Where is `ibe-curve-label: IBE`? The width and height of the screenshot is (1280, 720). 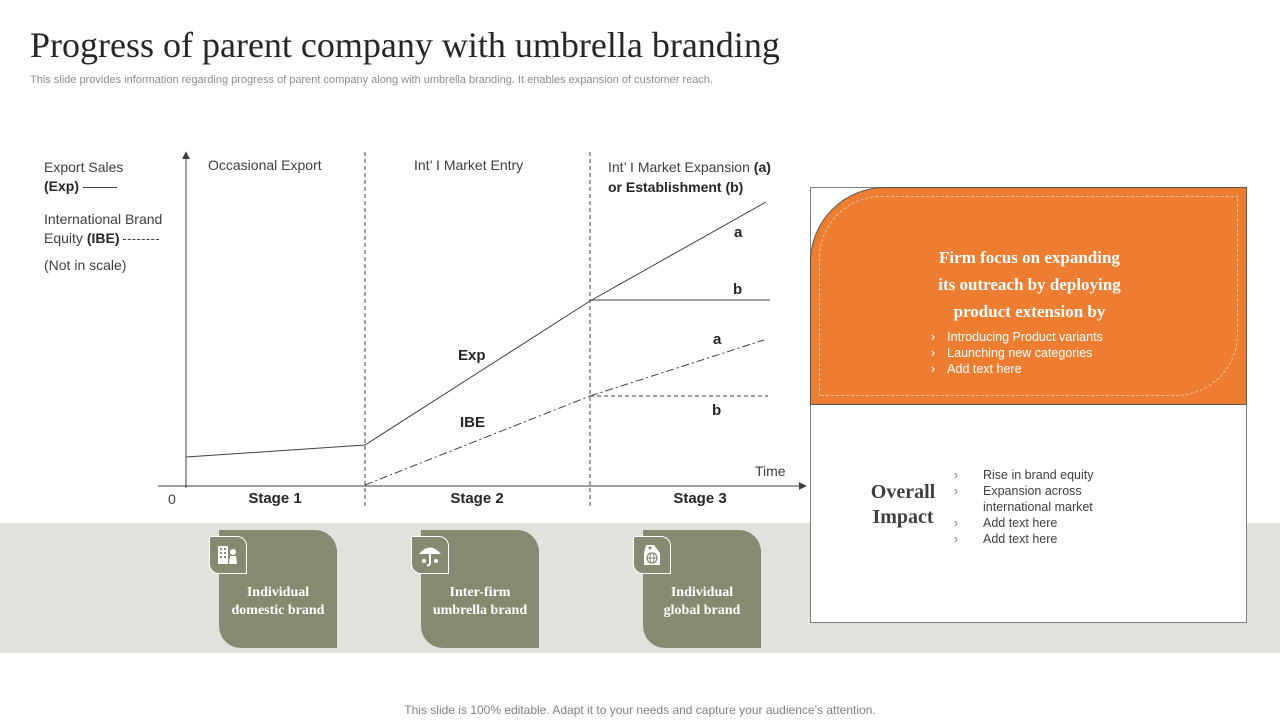
ibe-curve-label: IBE is located at coordinates (473, 422).